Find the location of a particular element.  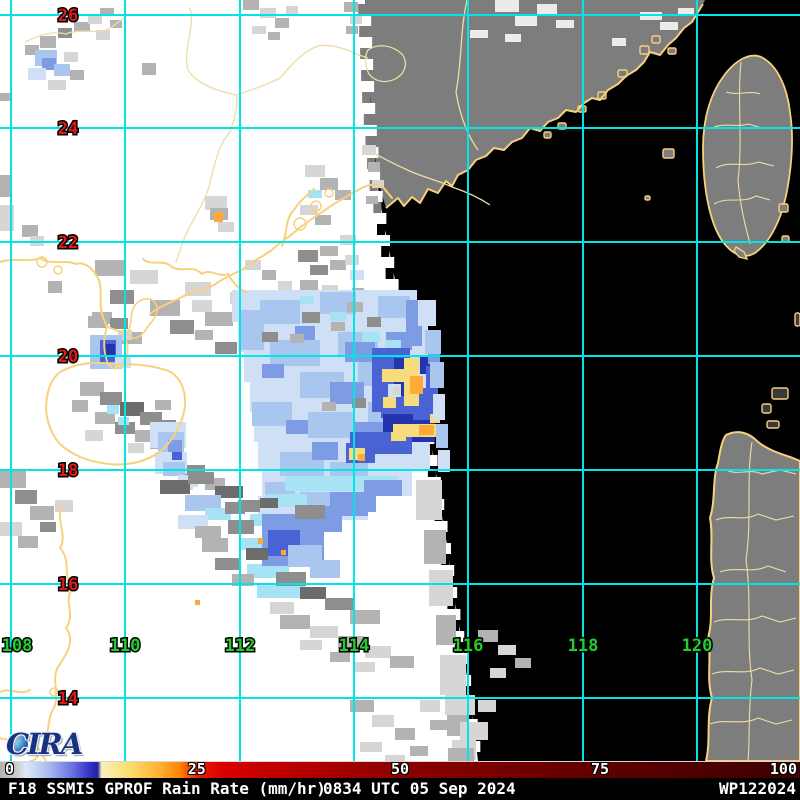

storm-id: WP122024 is located at coordinates (757, 788).